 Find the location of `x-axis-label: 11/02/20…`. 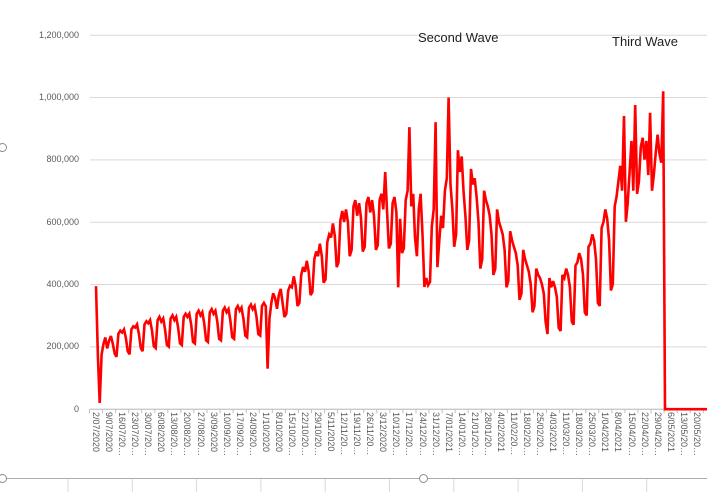

x-axis-label: 11/02/20… is located at coordinates (513, 434).